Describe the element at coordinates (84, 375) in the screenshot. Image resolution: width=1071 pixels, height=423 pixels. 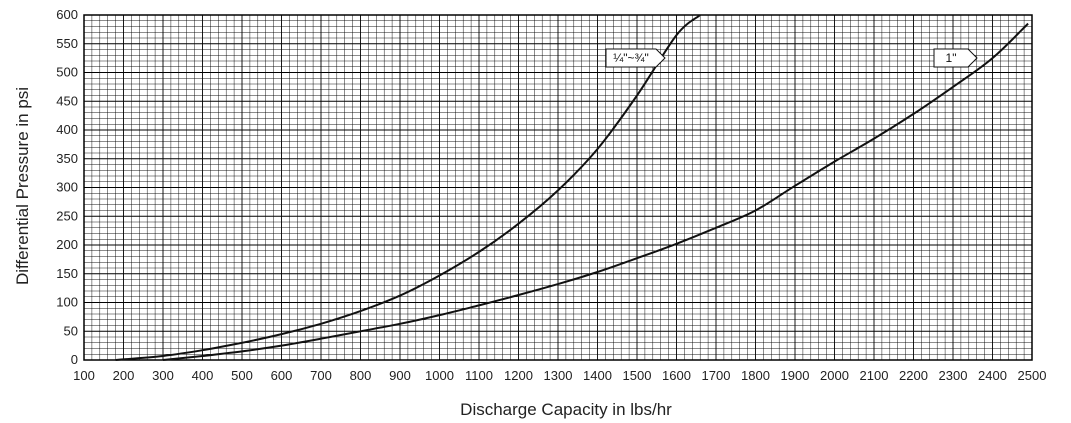
I see `x-tick-label: 100` at that location.